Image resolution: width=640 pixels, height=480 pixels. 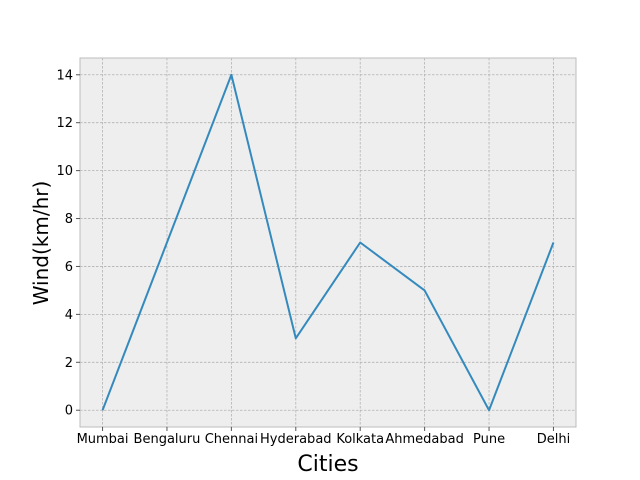 I want to click on x-tick-label: Hyderabad, so click(x=296, y=439).